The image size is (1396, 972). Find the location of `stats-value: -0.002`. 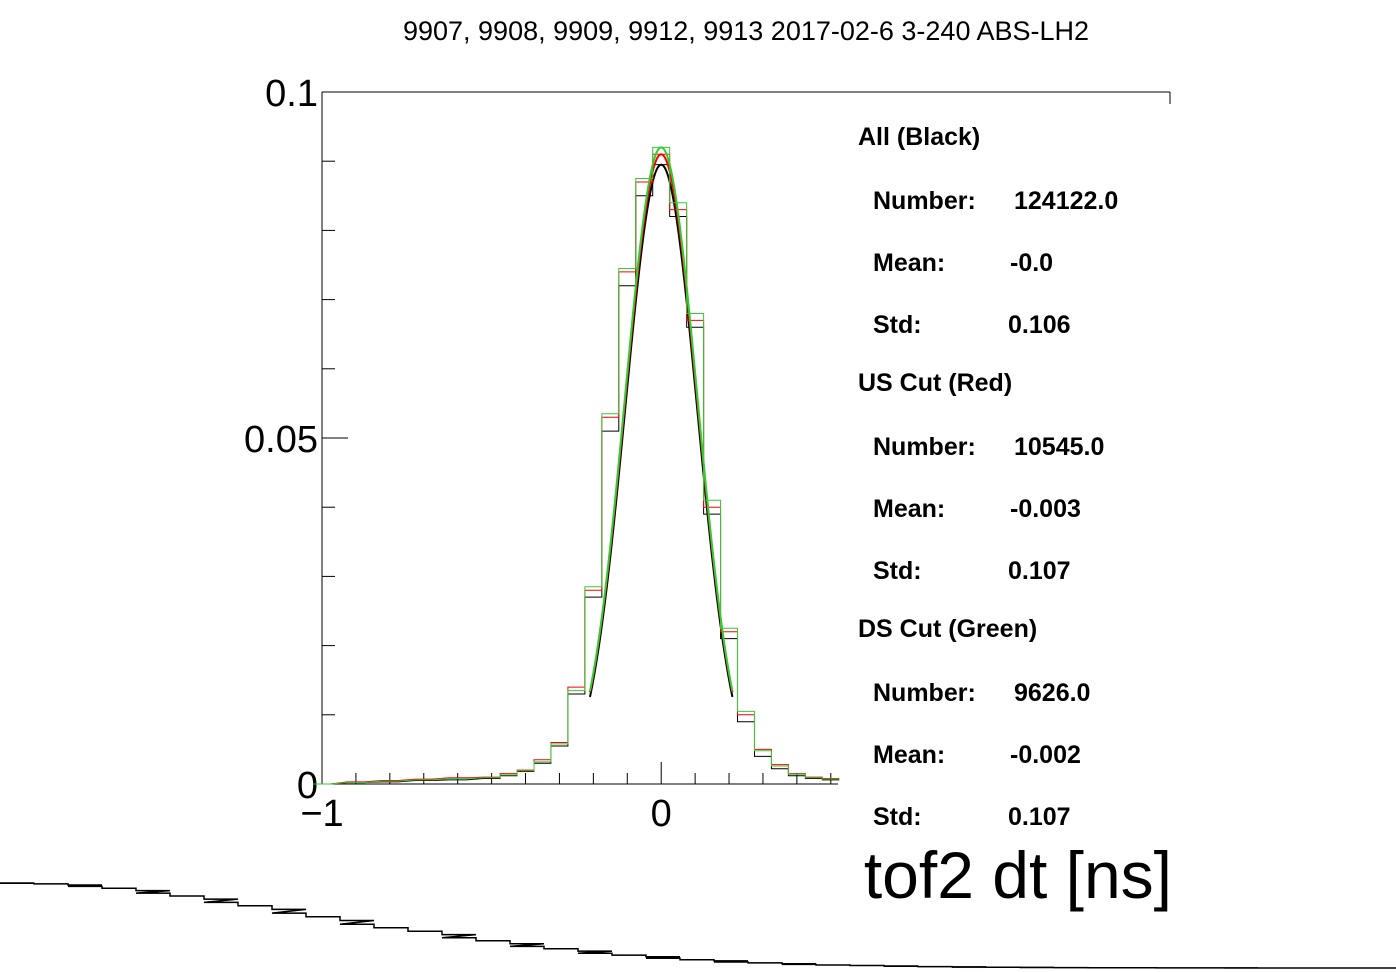

stats-value: -0.002 is located at coordinates (1045, 755).